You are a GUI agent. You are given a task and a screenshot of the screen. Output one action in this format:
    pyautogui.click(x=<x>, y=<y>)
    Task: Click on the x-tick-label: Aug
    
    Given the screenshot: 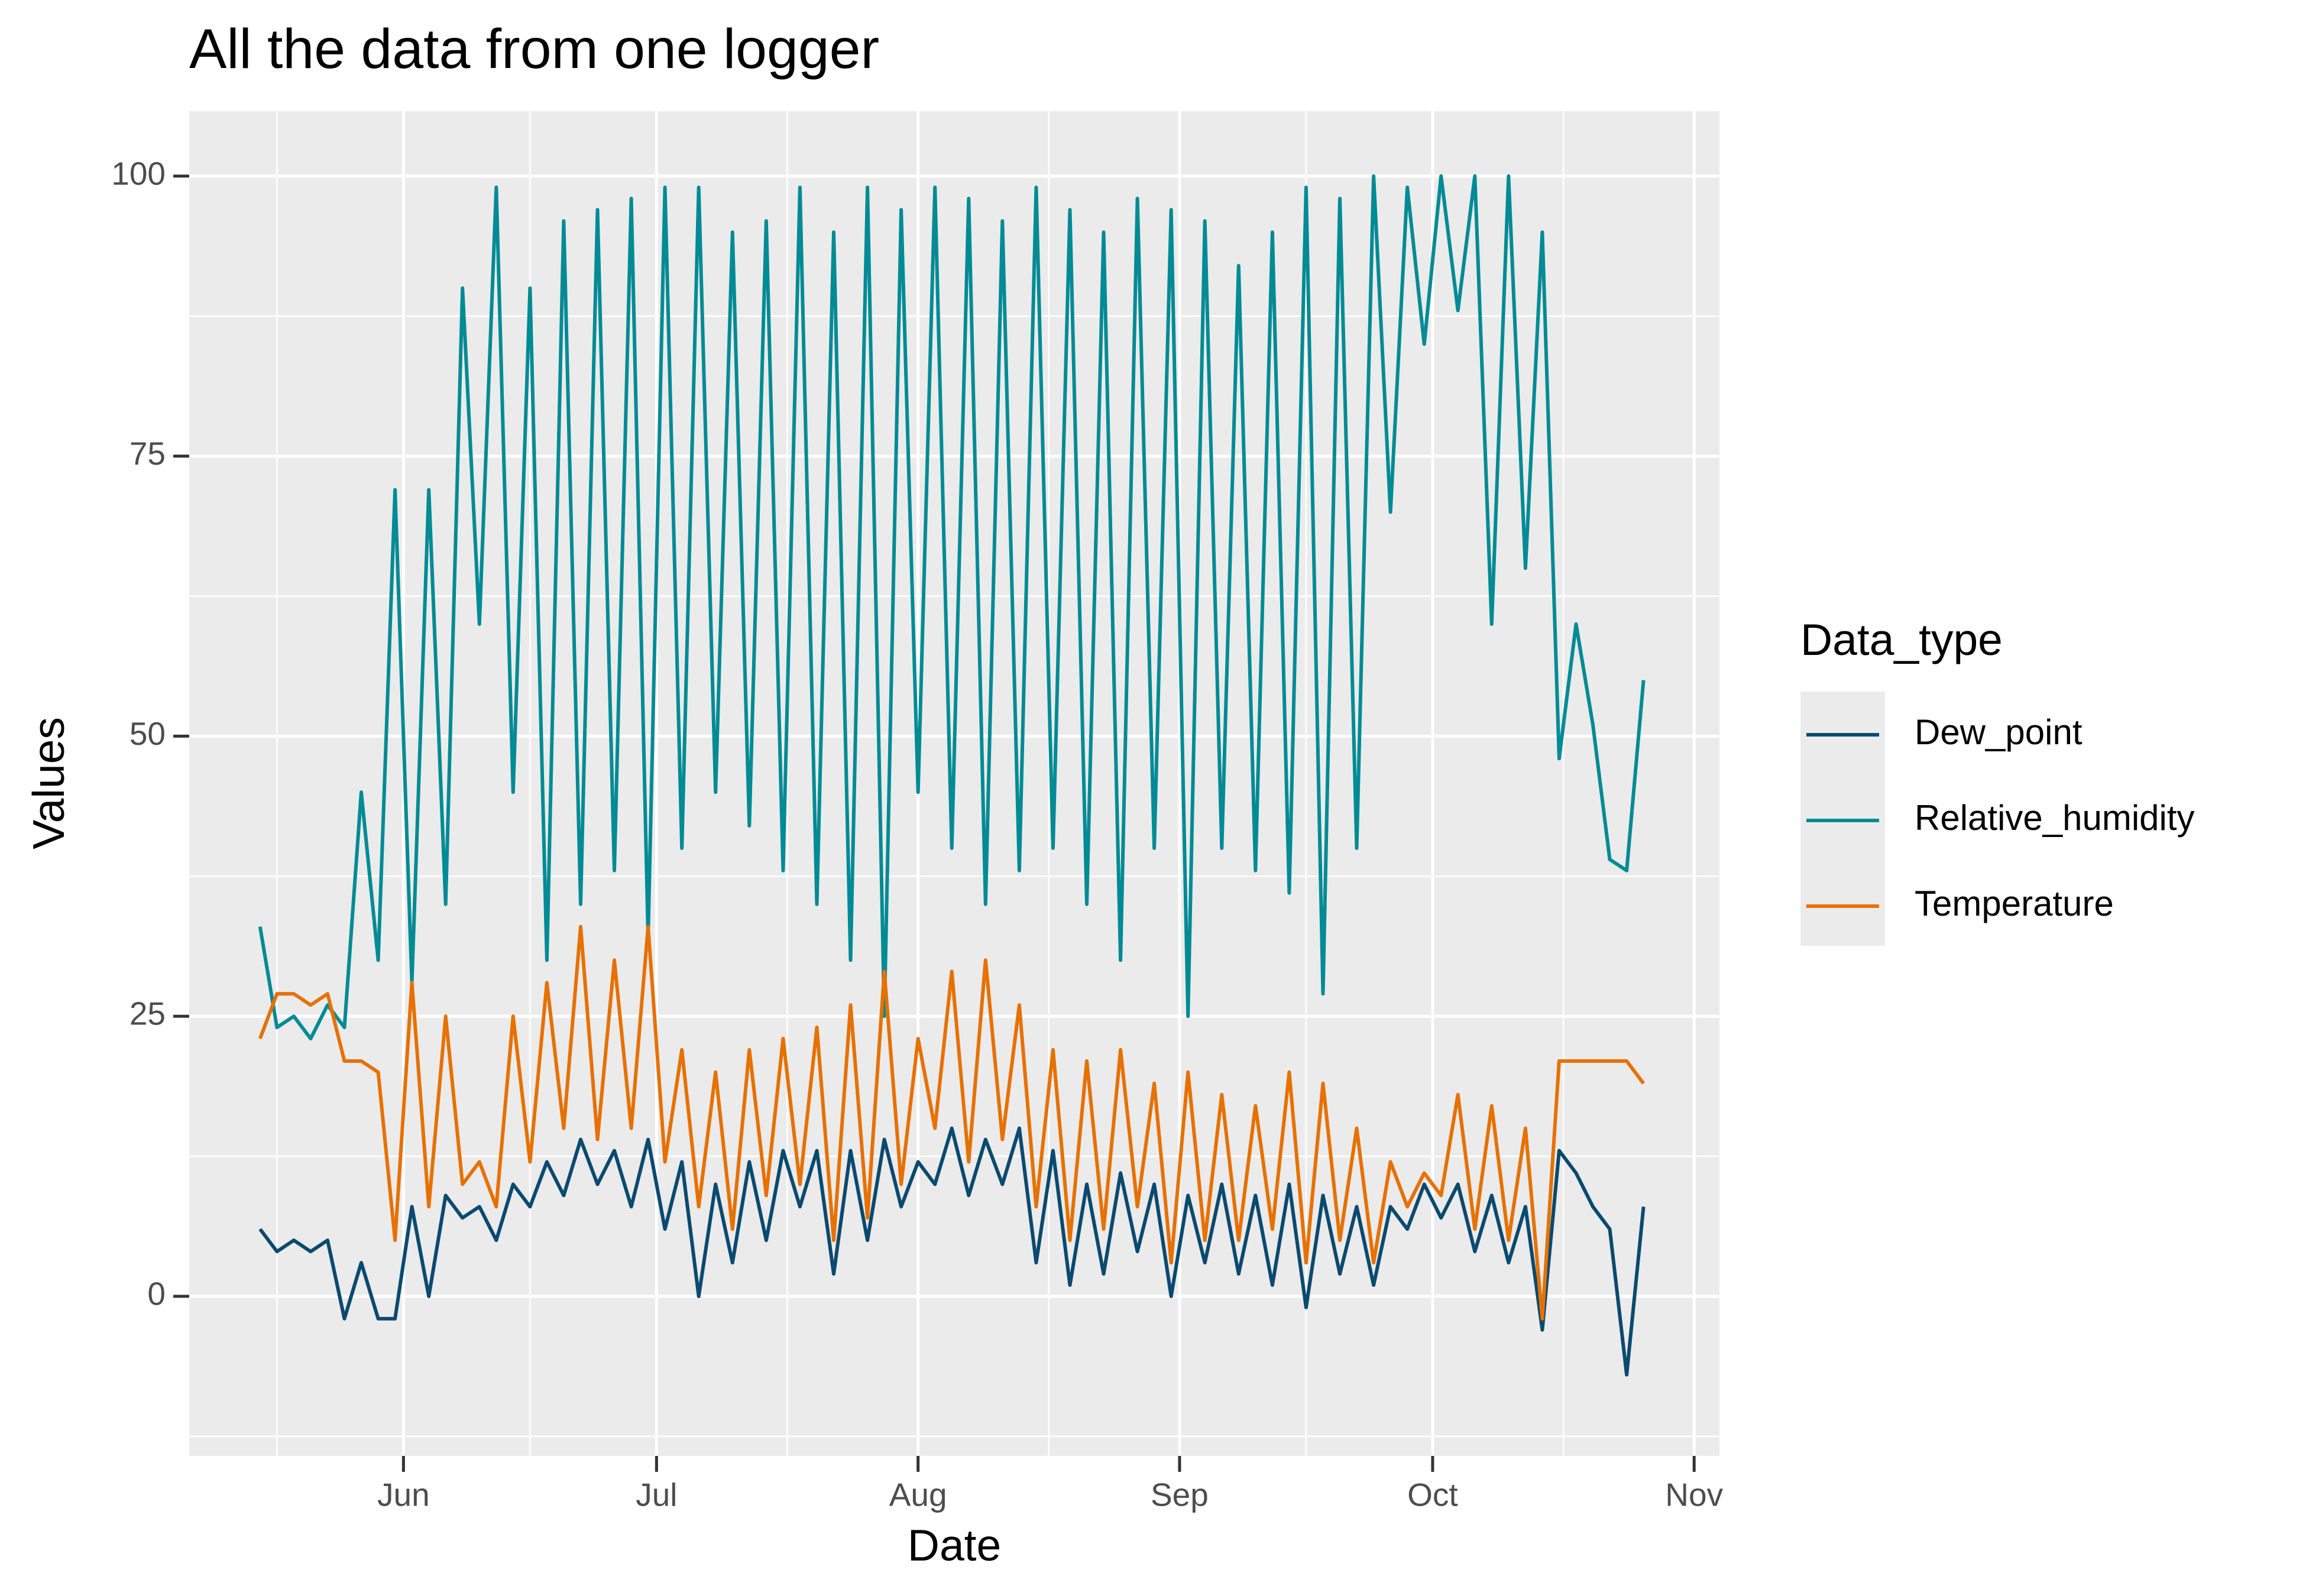 What is the action you would take?
    pyautogui.click(x=918, y=1495)
    